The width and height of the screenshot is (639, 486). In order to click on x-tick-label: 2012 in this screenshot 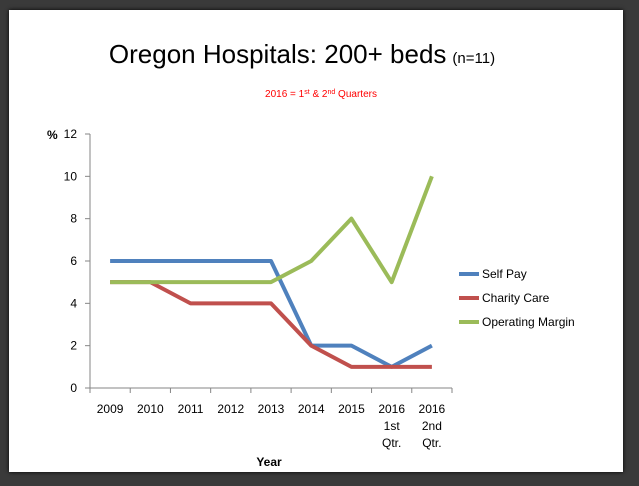, I will do `click(230, 409)`.